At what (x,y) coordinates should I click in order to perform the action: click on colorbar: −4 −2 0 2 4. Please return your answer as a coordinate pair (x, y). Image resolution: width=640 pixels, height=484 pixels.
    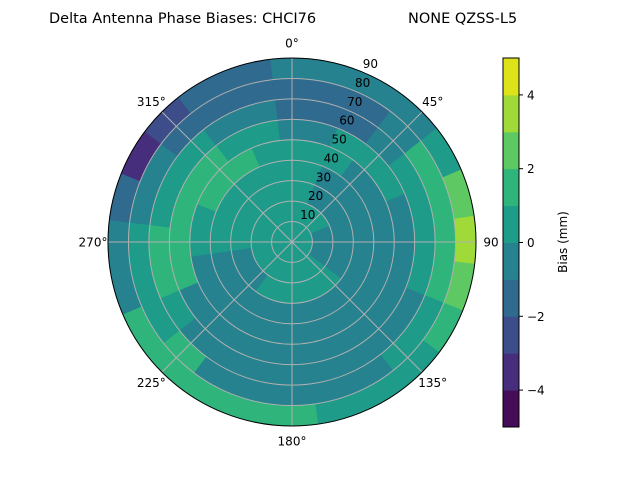
    Looking at the image, I should click on (523, 242).